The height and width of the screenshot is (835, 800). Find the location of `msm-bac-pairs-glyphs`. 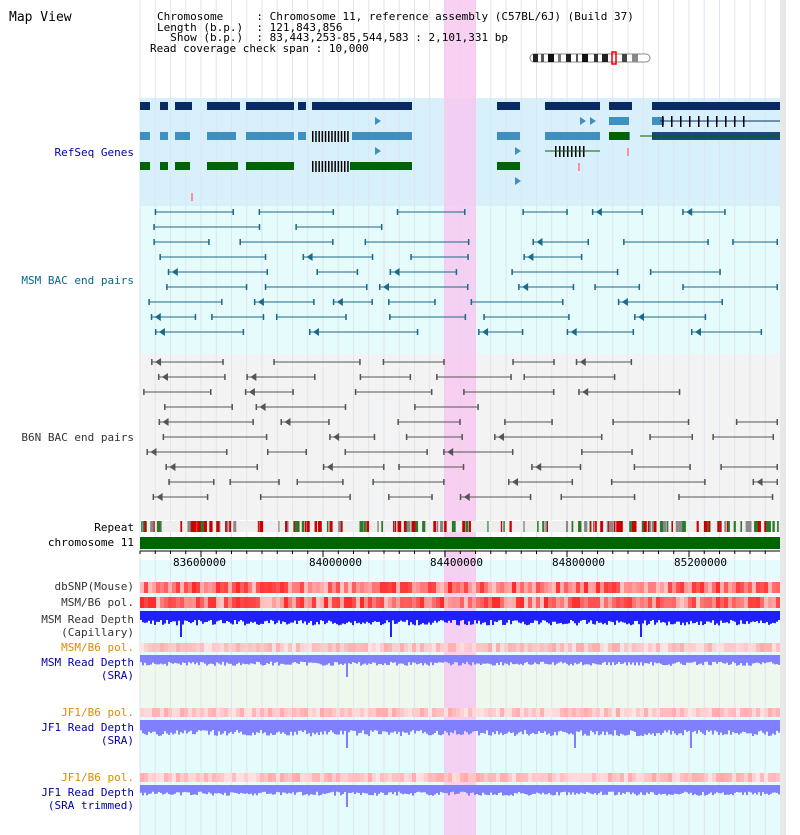

msm-bac-pairs-glyphs is located at coordinates (463, 272).